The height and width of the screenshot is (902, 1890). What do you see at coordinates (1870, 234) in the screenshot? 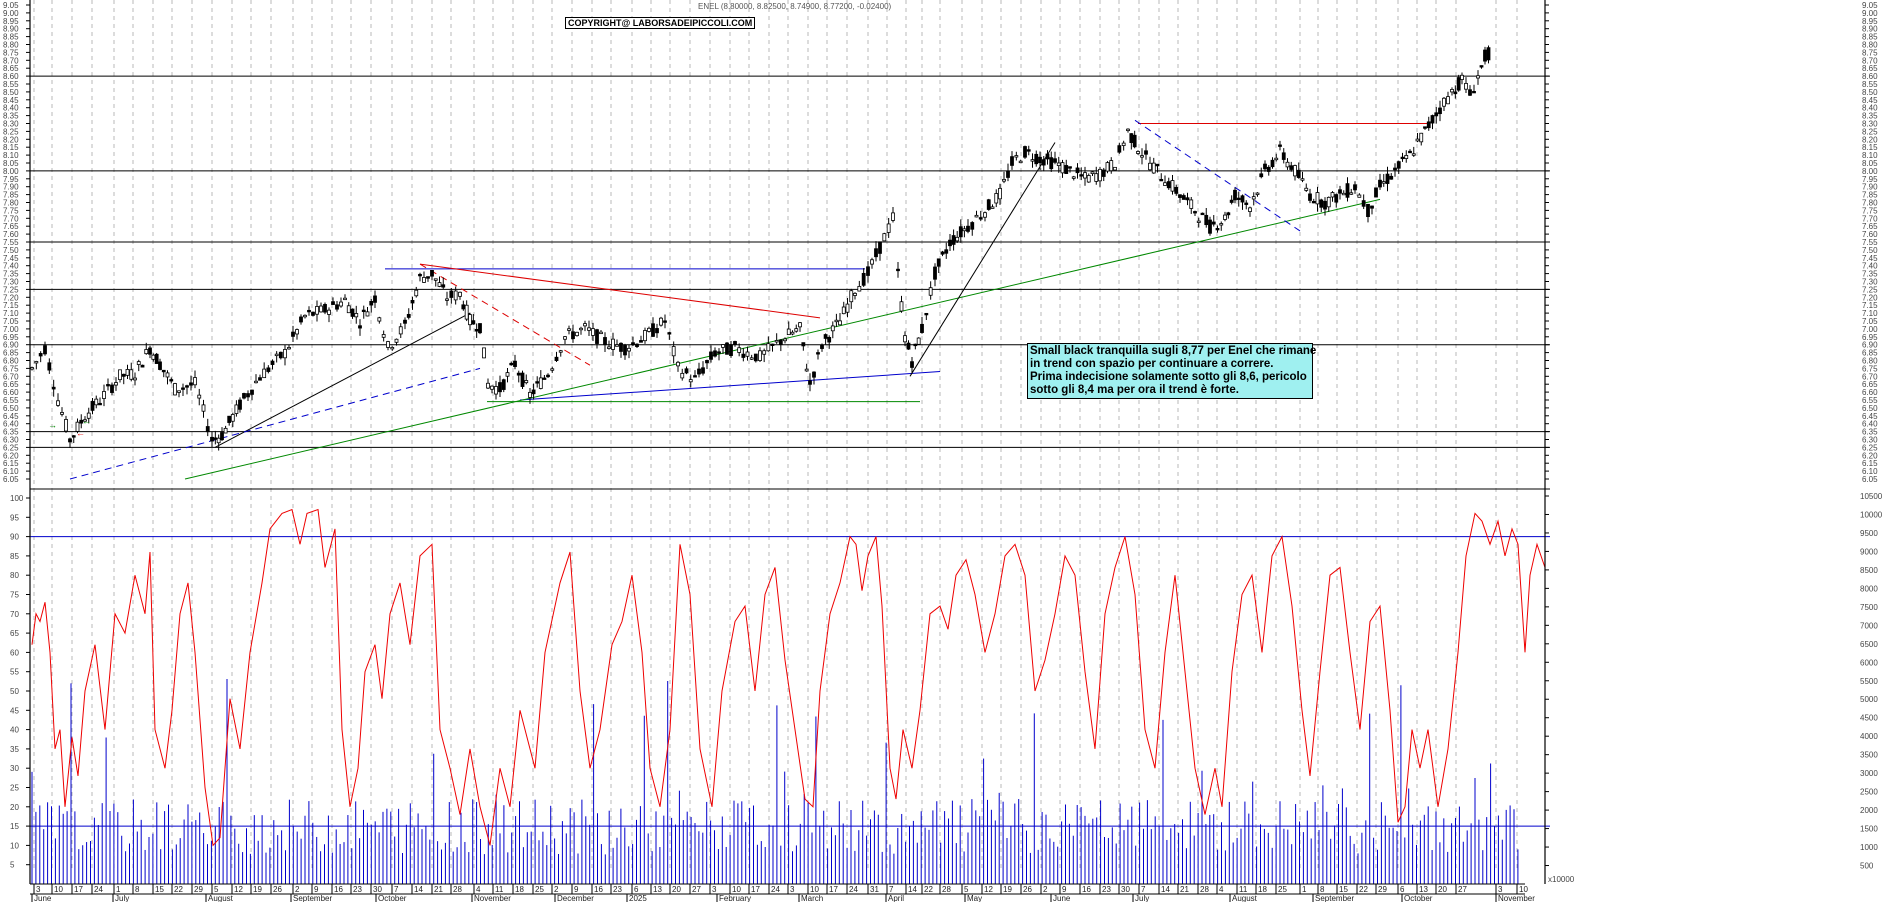
I see `svg-text: 7.60` at bounding box center [1870, 234].